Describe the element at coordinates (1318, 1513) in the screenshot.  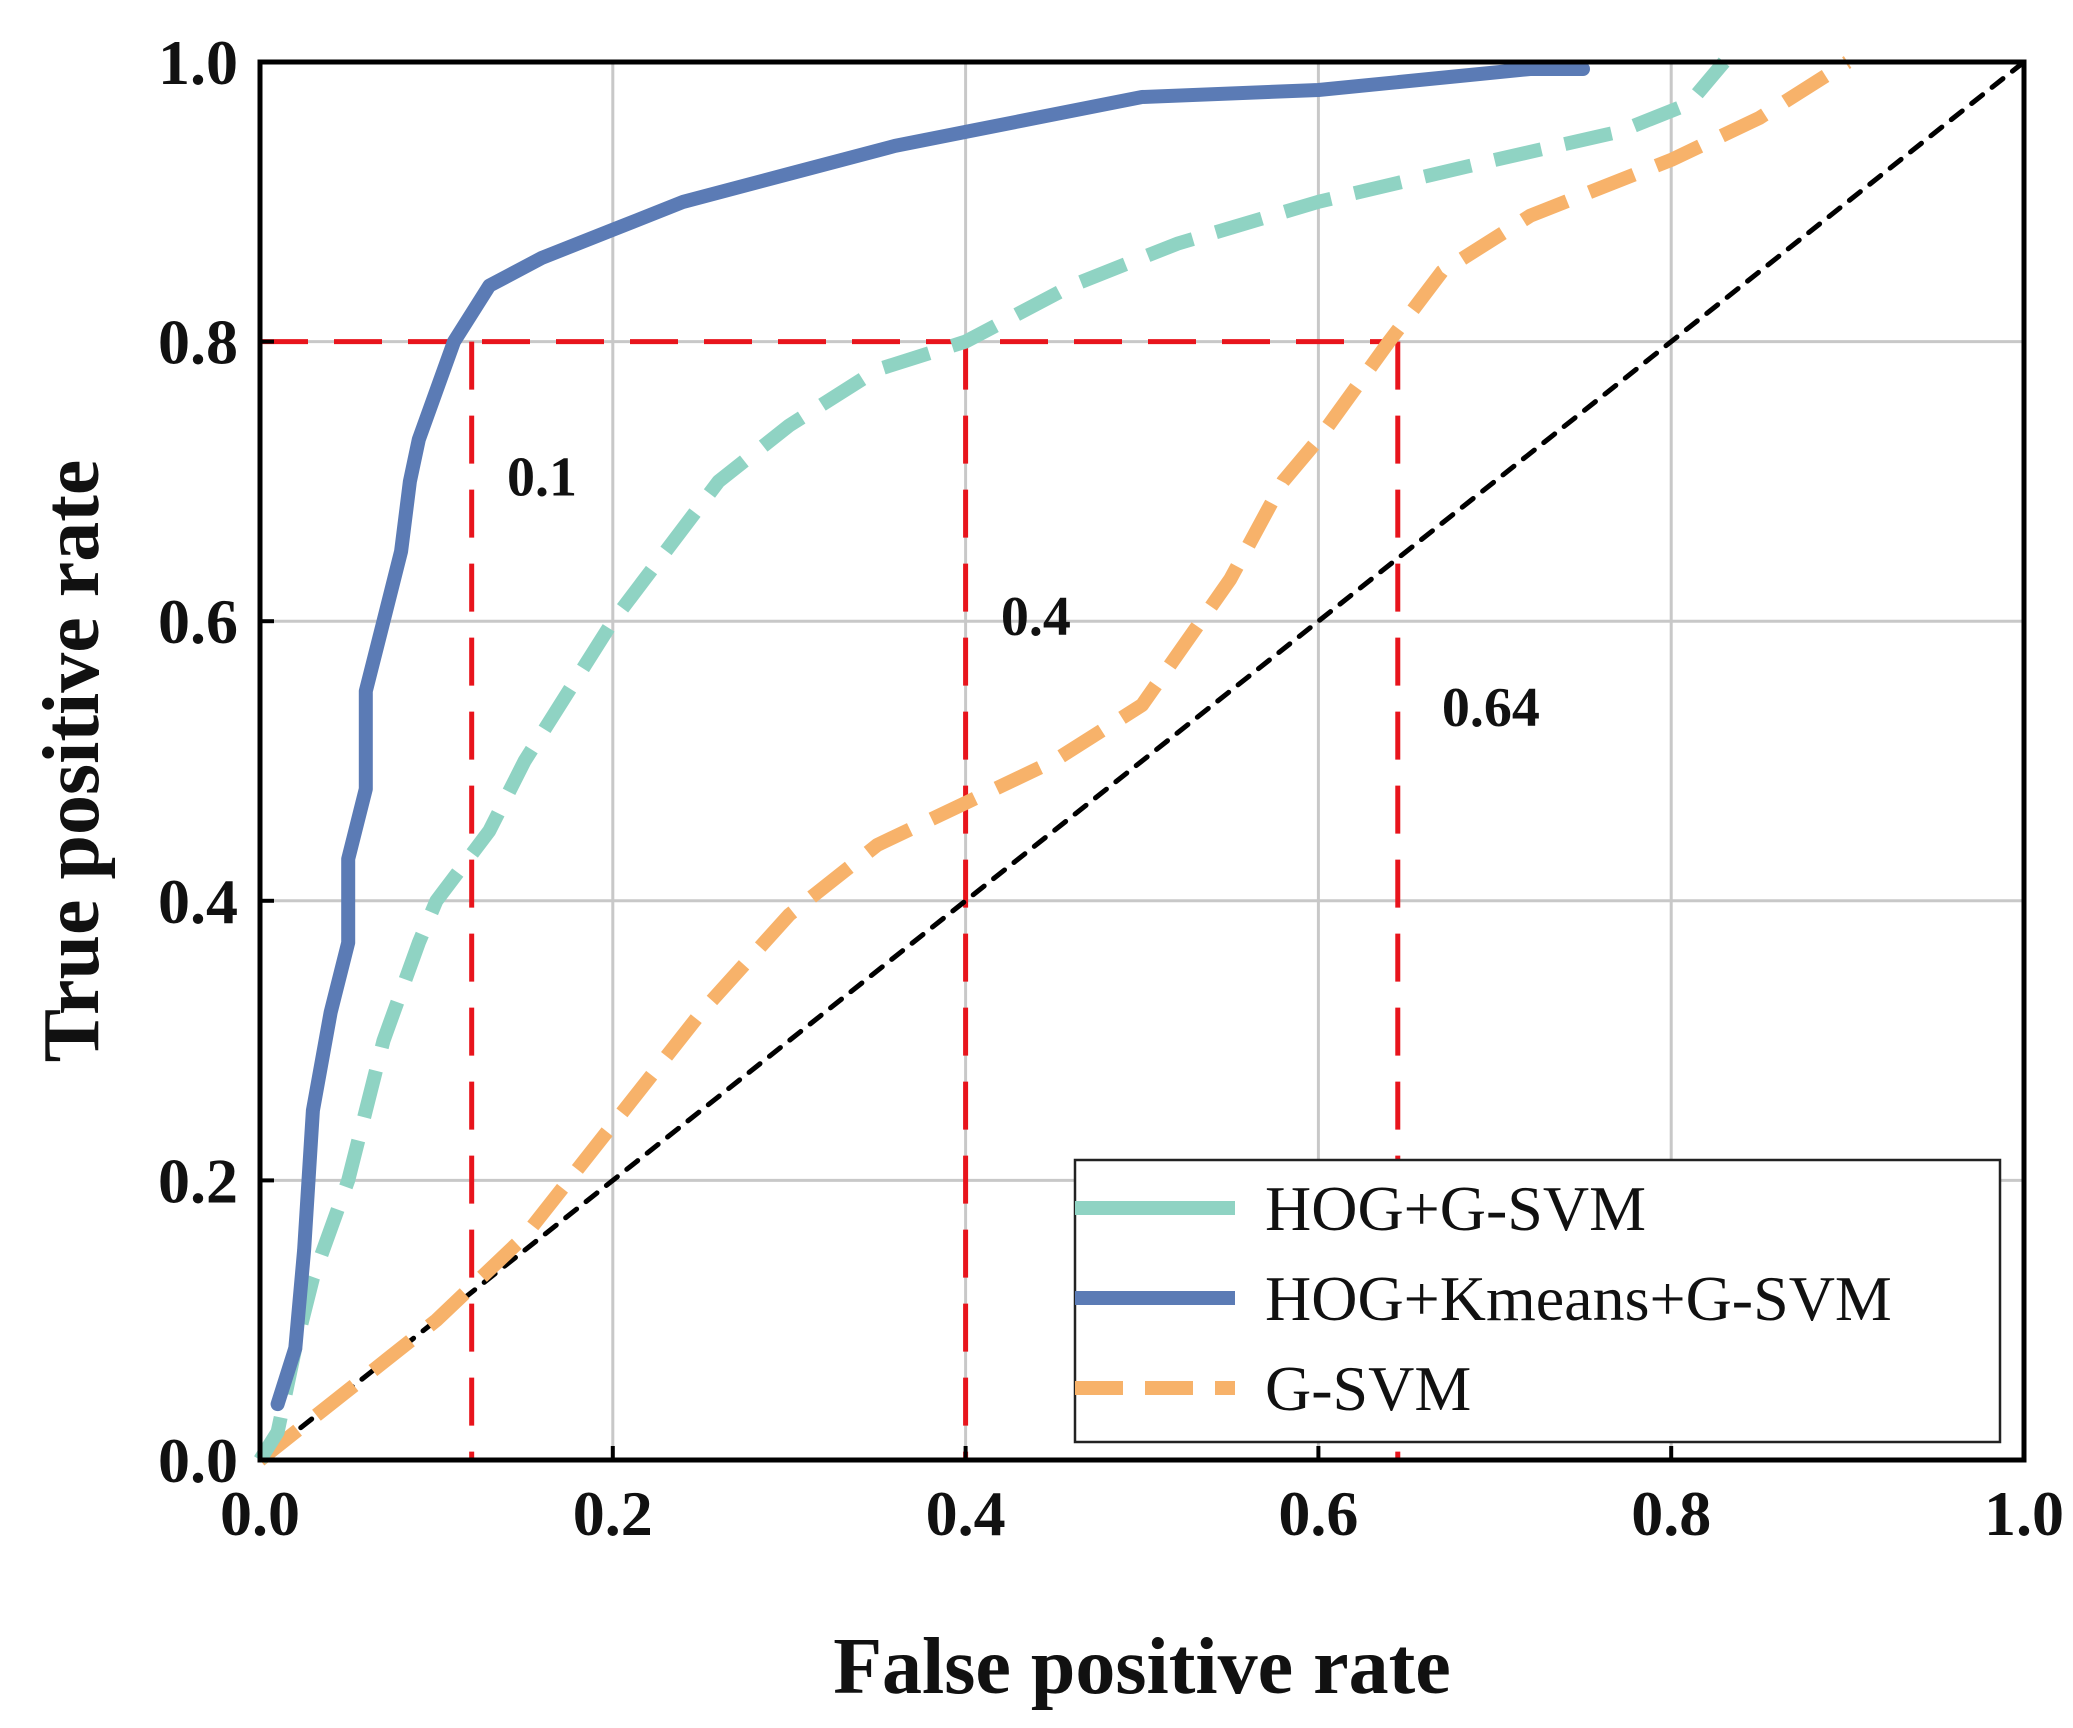
I see `x-tick-label: 0.6` at that location.